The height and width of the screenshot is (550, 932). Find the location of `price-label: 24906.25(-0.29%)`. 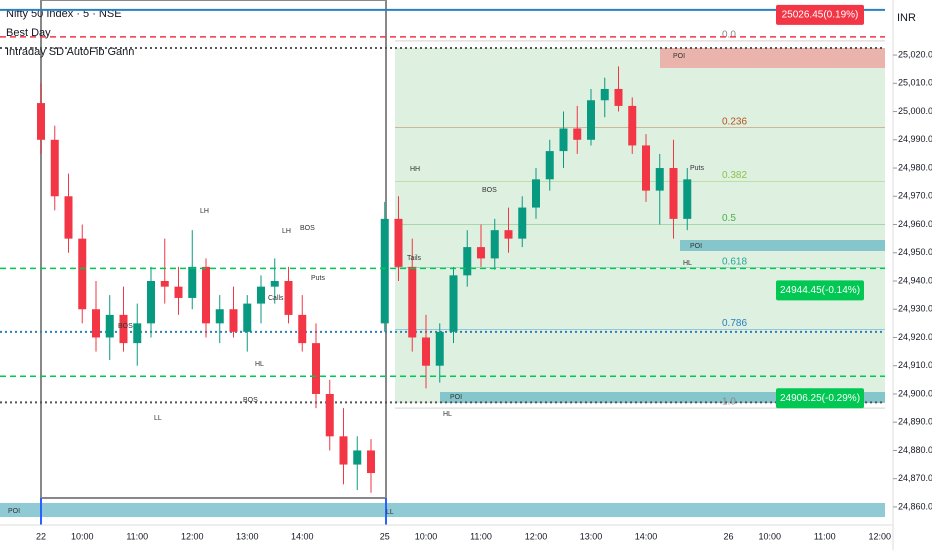

price-label: 24906.25(-0.29%) is located at coordinates (820, 398).